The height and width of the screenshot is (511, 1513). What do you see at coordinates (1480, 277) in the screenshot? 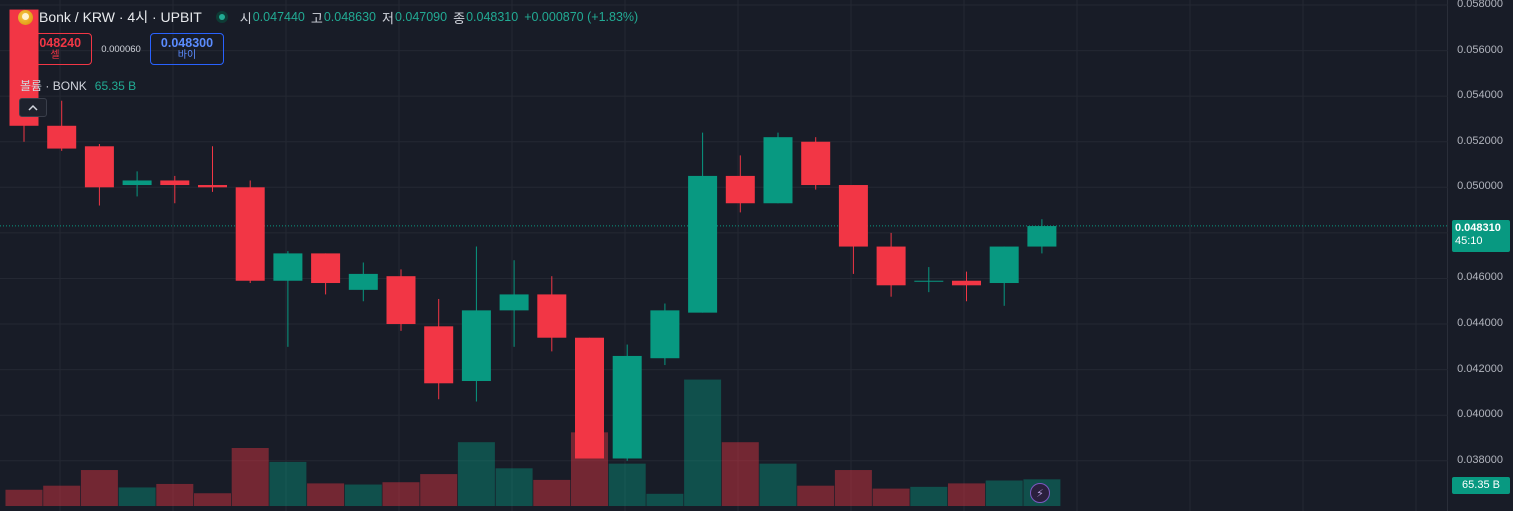
I see `price-tick-label: 0.046000` at bounding box center [1480, 277].